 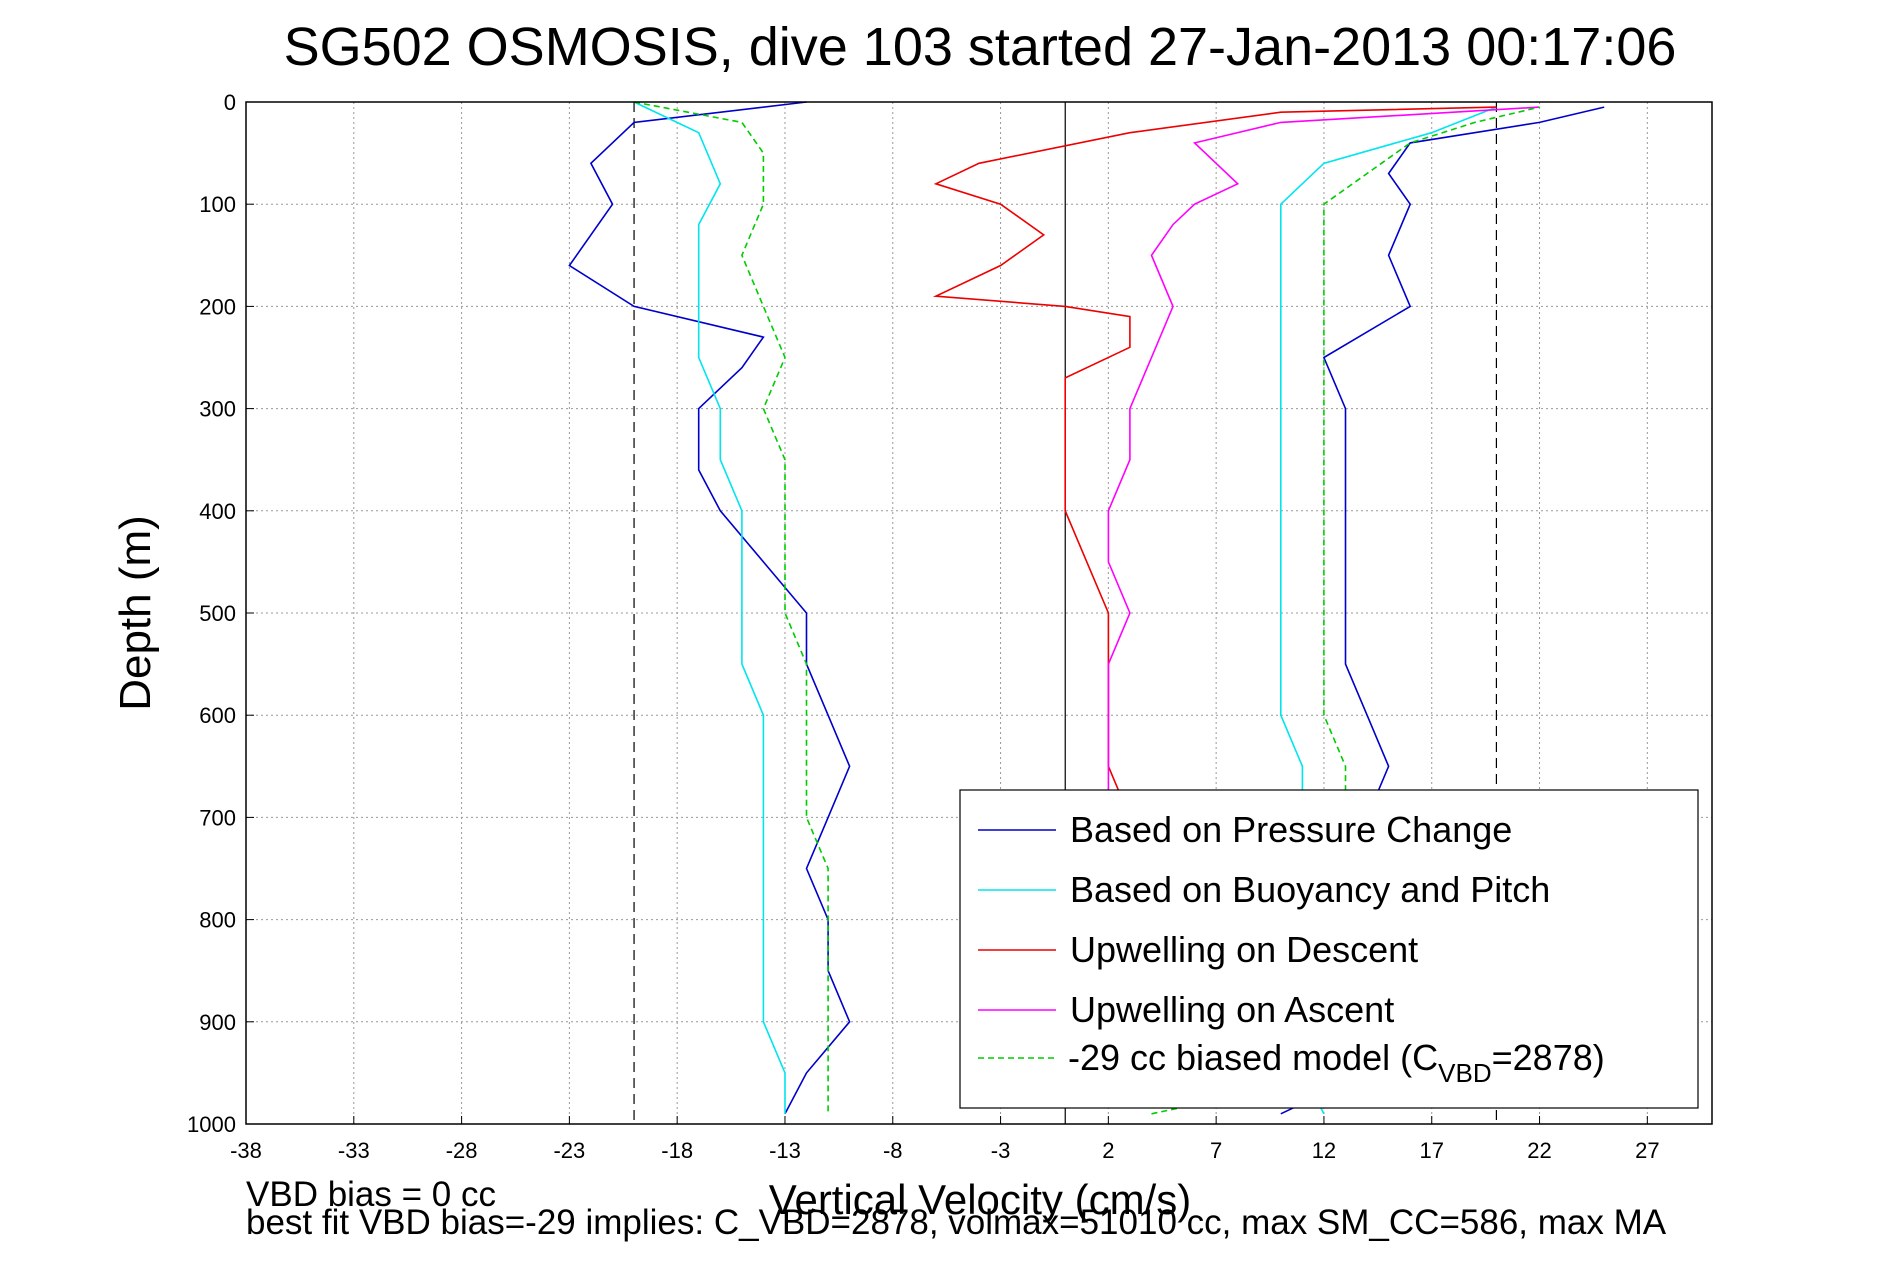 I want to click on y-tick-label: 0, so click(x=230, y=102).